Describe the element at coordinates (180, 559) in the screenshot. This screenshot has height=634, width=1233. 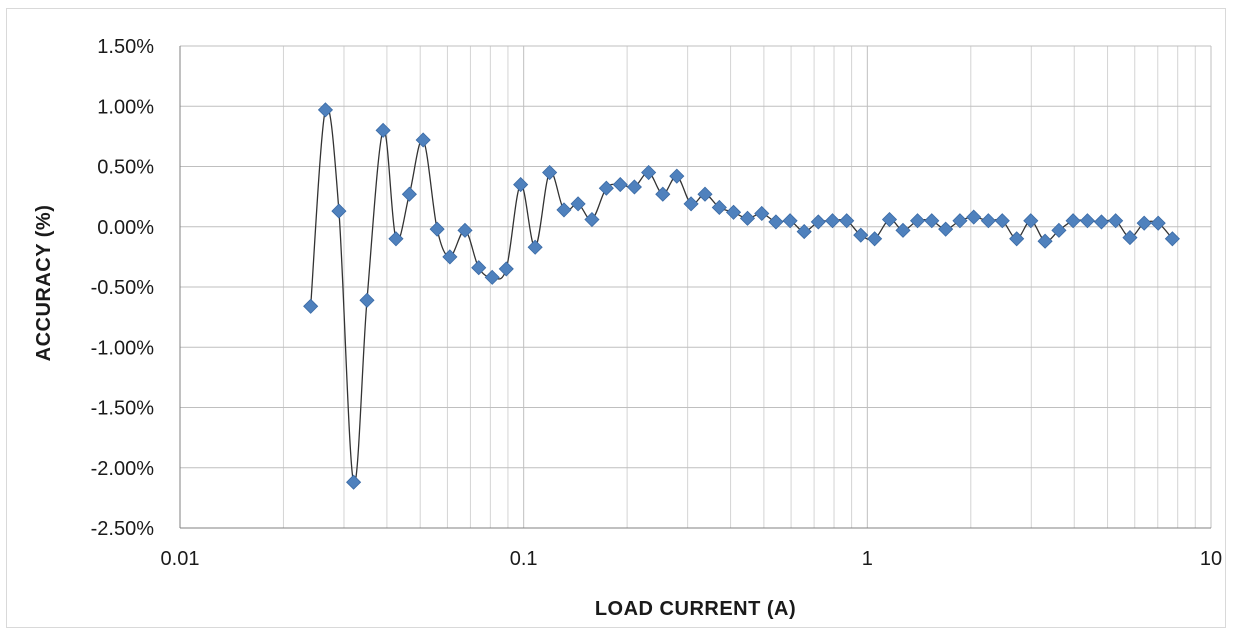
I see `x-tick-label: 0.01` at that location.